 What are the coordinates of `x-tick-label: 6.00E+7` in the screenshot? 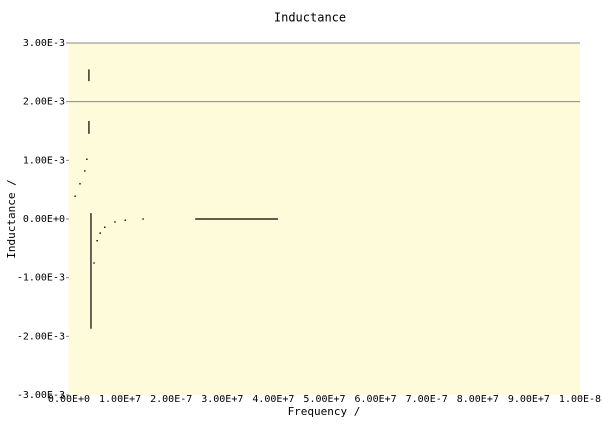 It's located at (376, 399).